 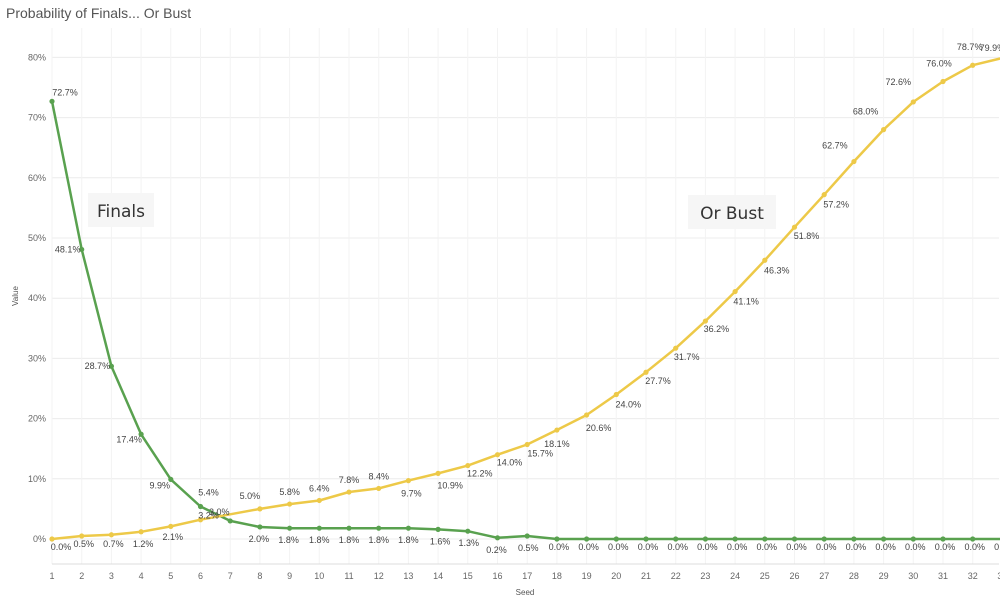 I want to click on x-tick-label: 28, so click(x=854, y=576).